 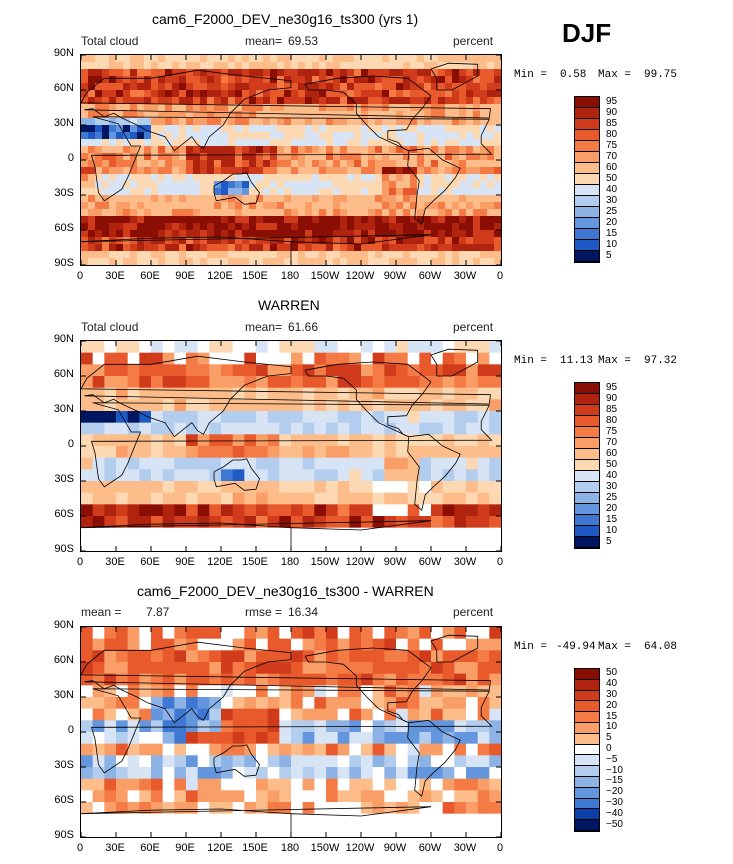 What do you see at coordinates (612, 409) in the screenshot?
I see `colorbar-label: 85` at bounding box center [612, 409].